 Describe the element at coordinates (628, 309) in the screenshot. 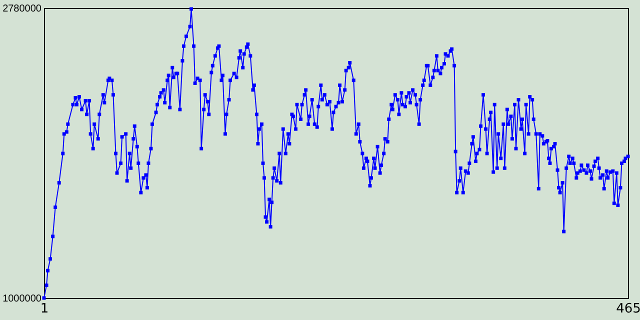

I see `x-tick-label: 465` at that location.